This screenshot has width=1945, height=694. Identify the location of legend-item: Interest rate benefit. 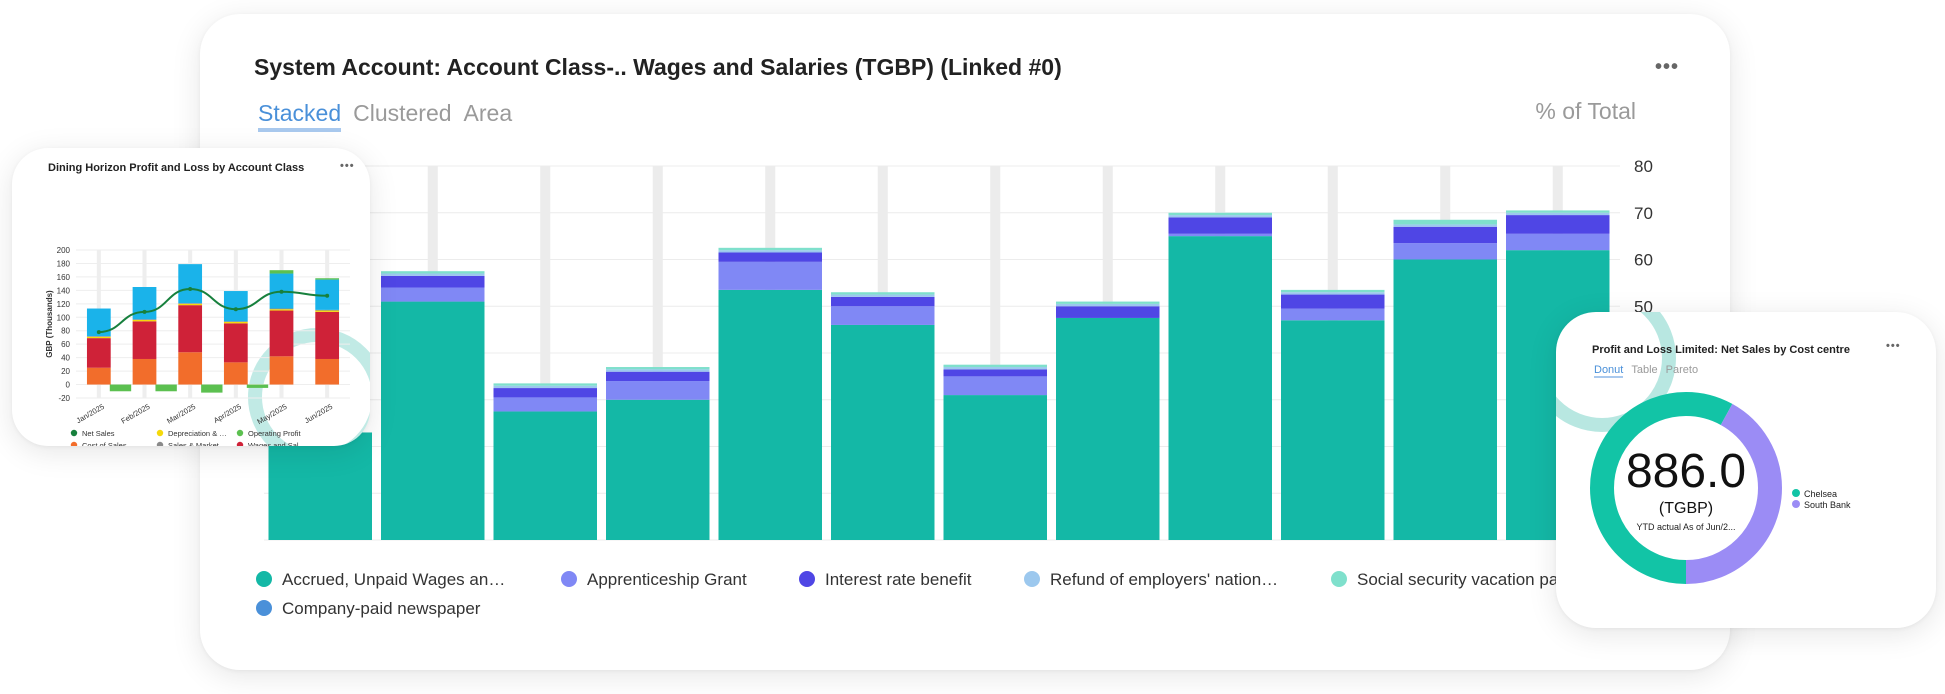
(885, 580).